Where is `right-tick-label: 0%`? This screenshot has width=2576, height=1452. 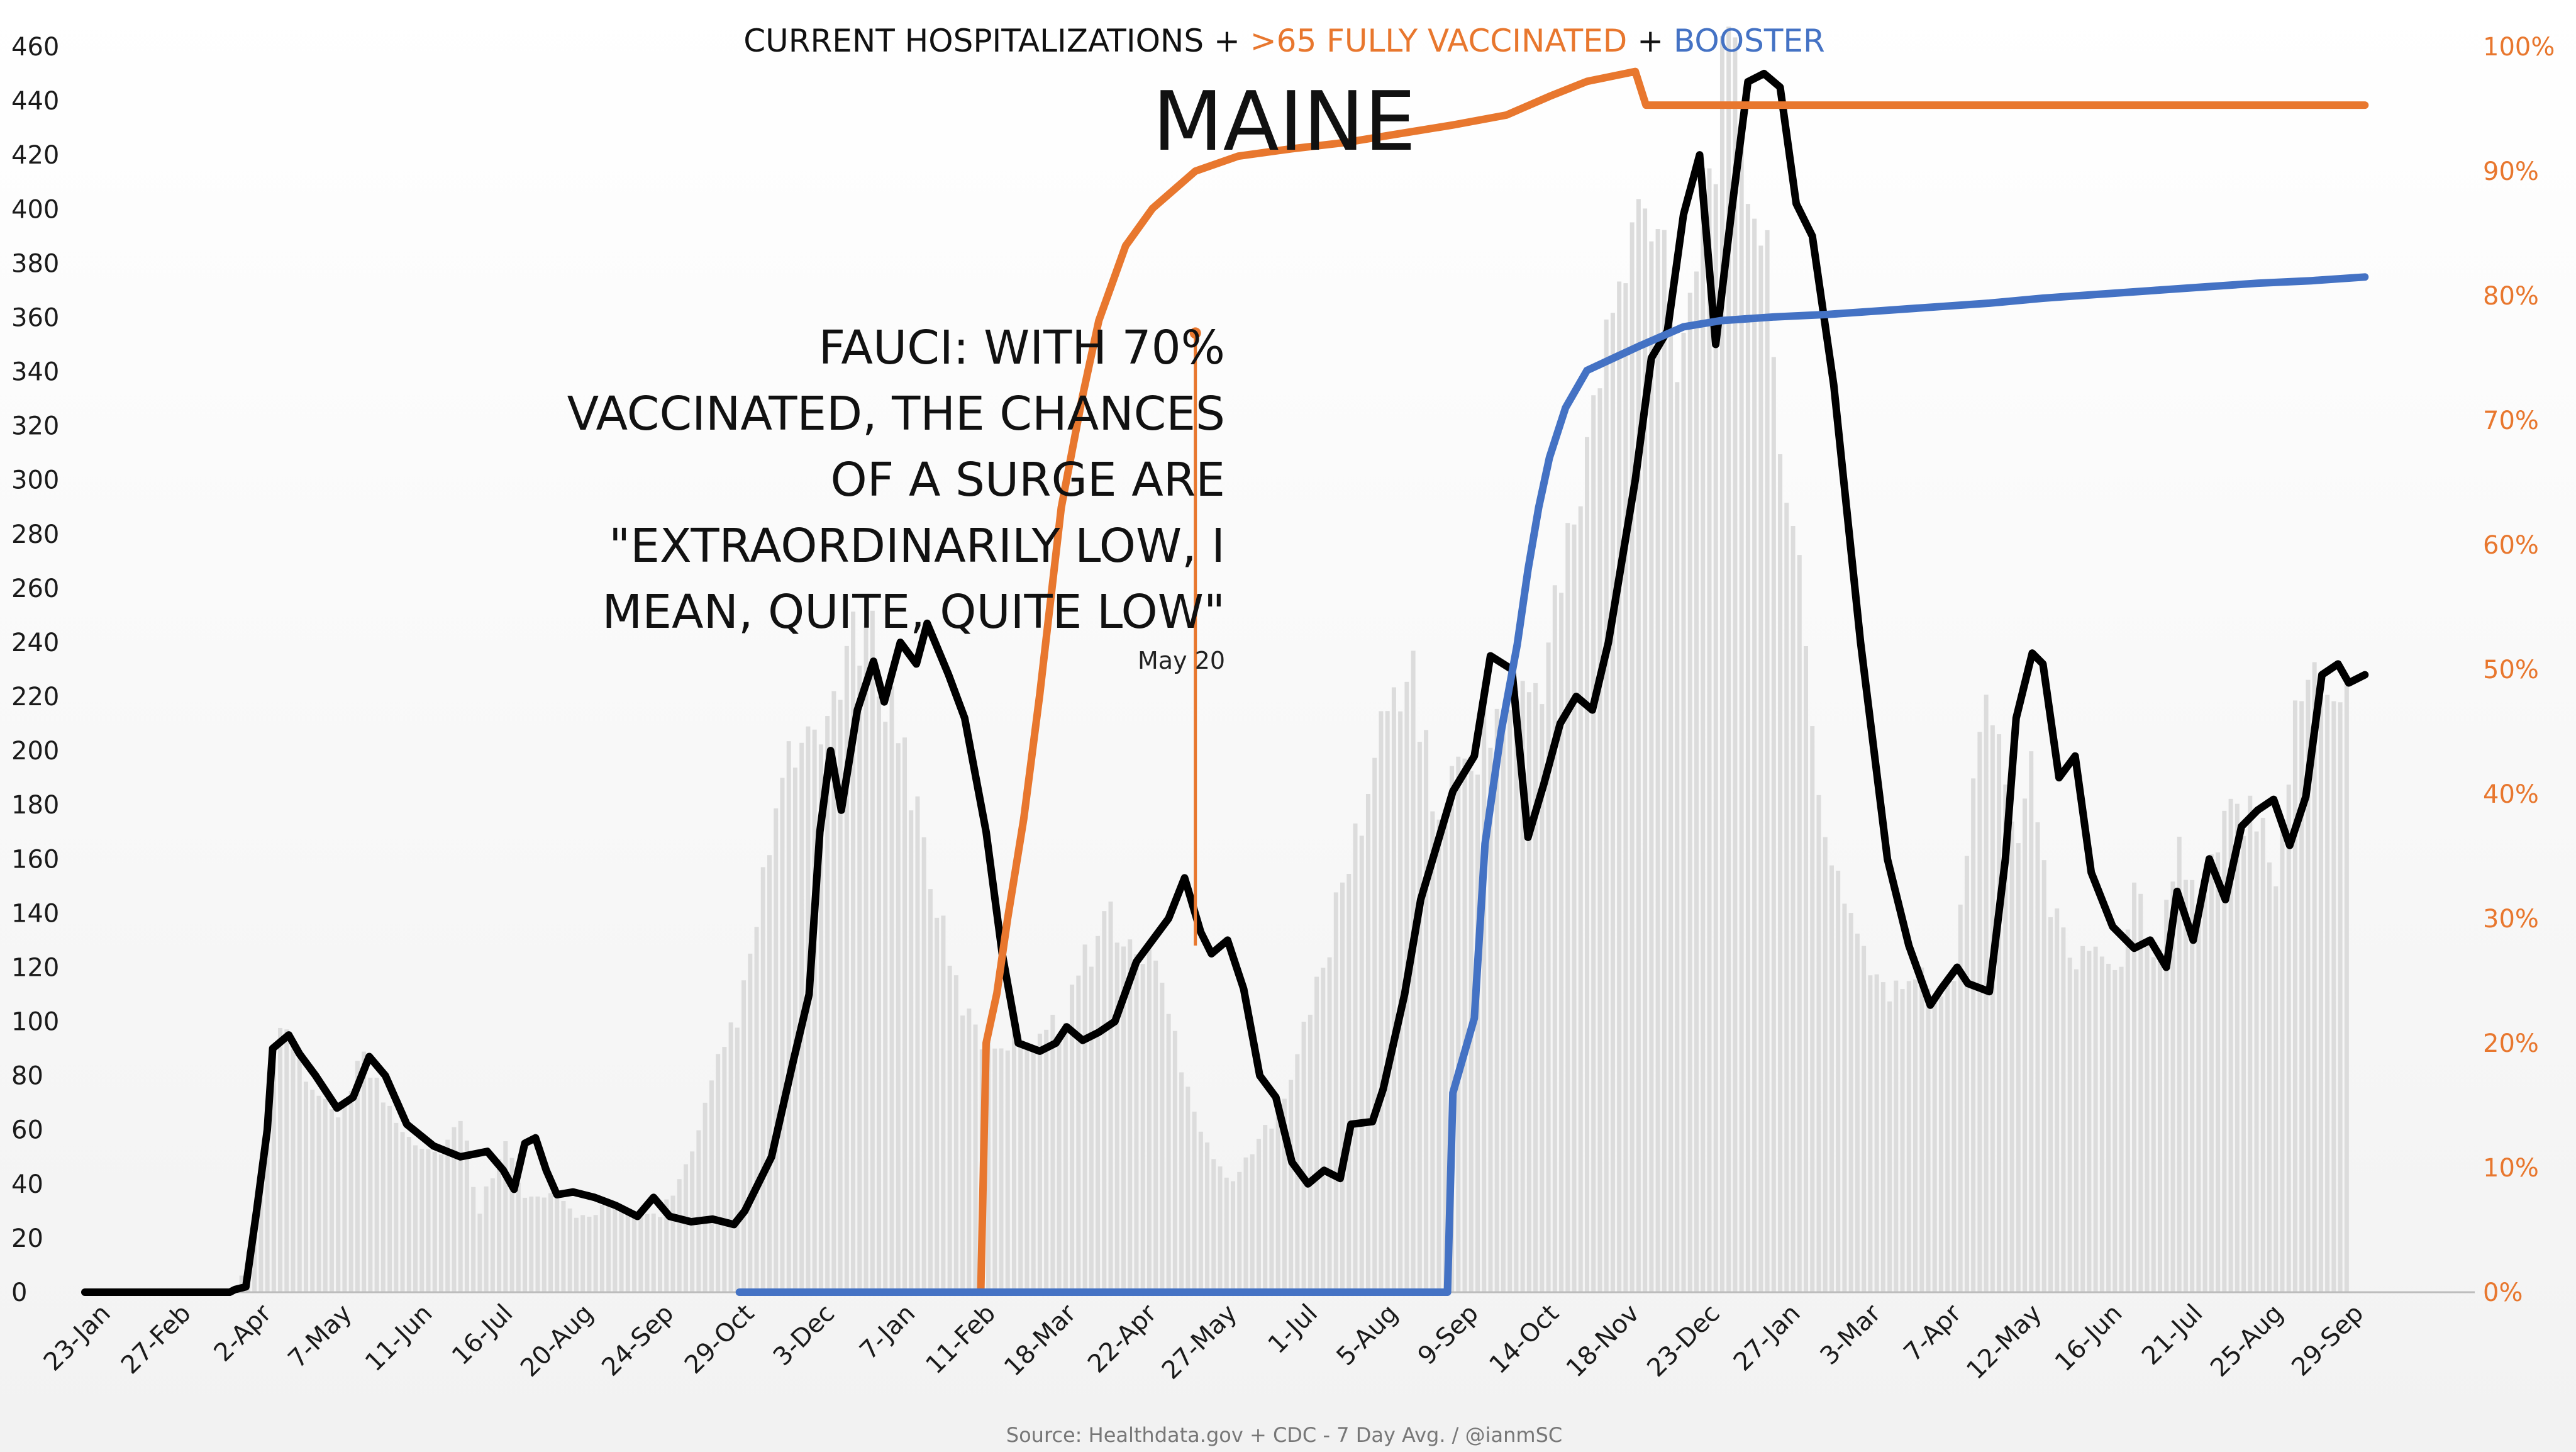
right-tick-label: 0% is located at coordinates (2503, 1292).